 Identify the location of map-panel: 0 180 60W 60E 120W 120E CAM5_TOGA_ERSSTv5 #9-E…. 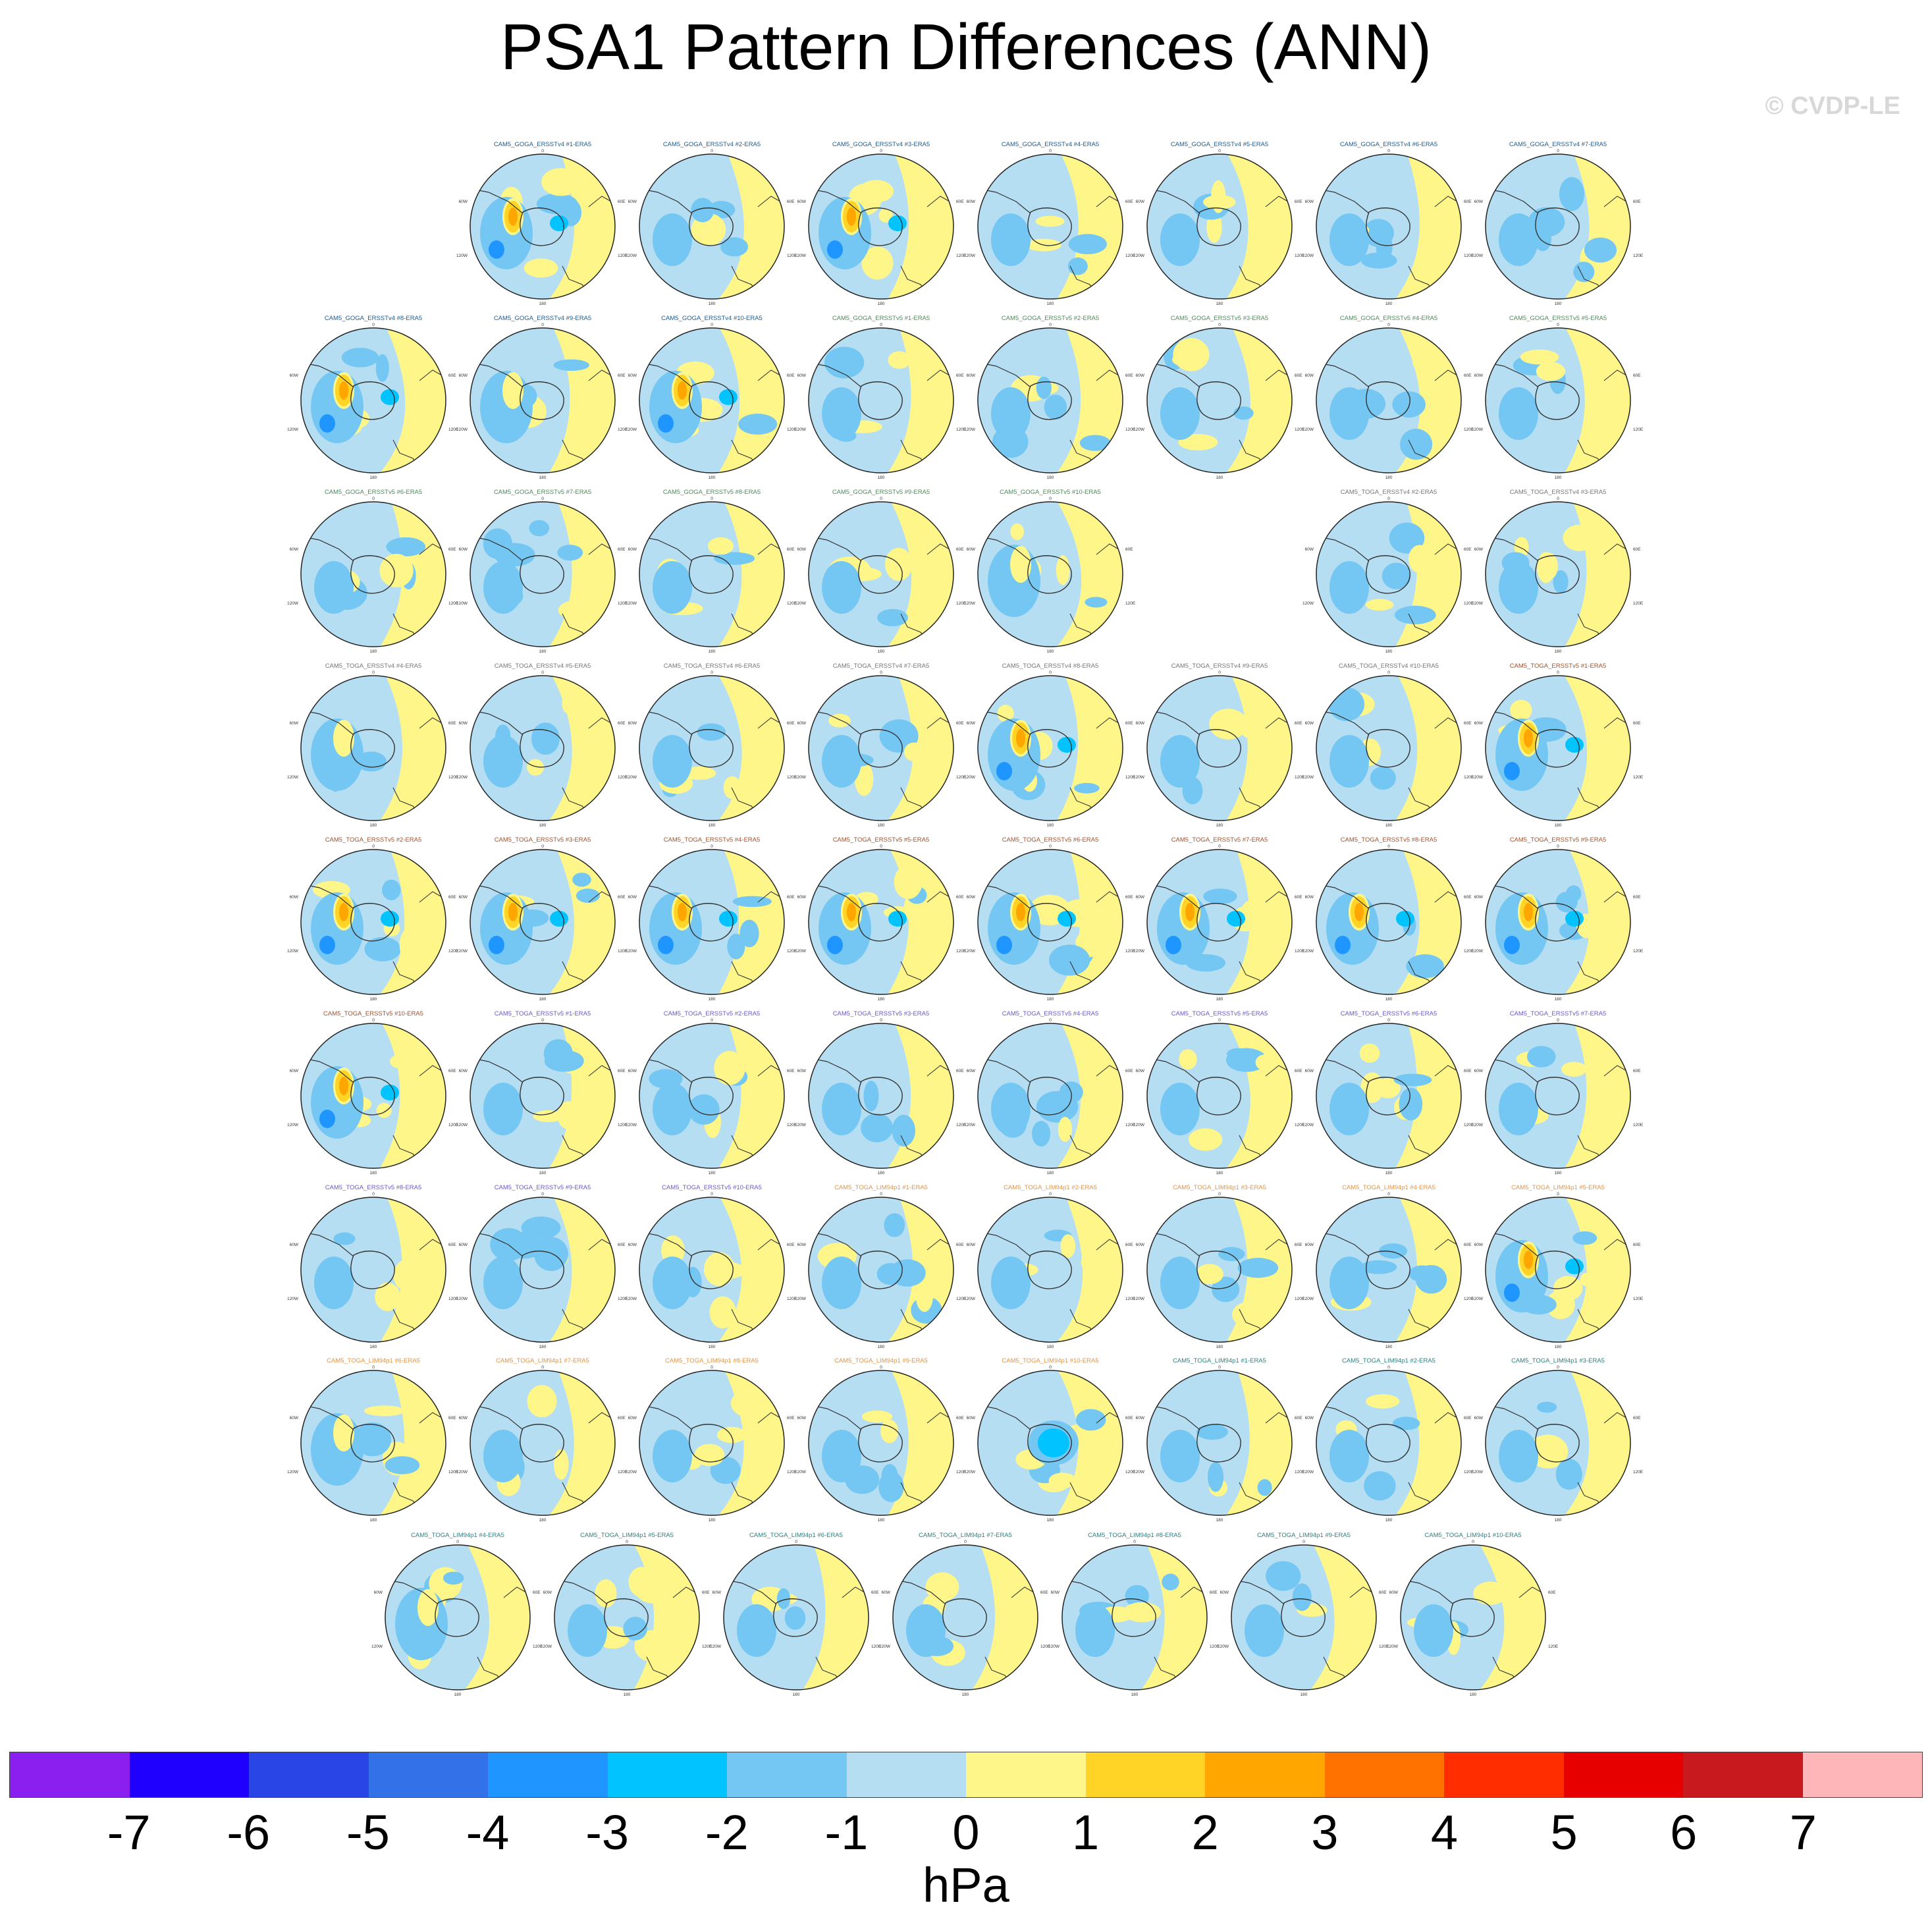
(542, 1266).